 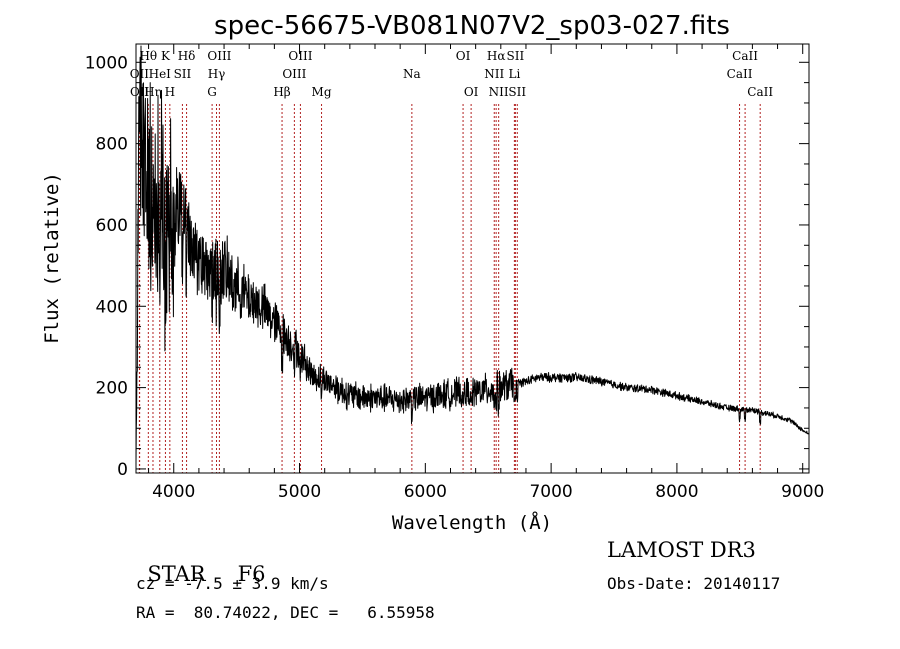 I want to click on x-tick-label: 9000, so click(x=802, y=492).